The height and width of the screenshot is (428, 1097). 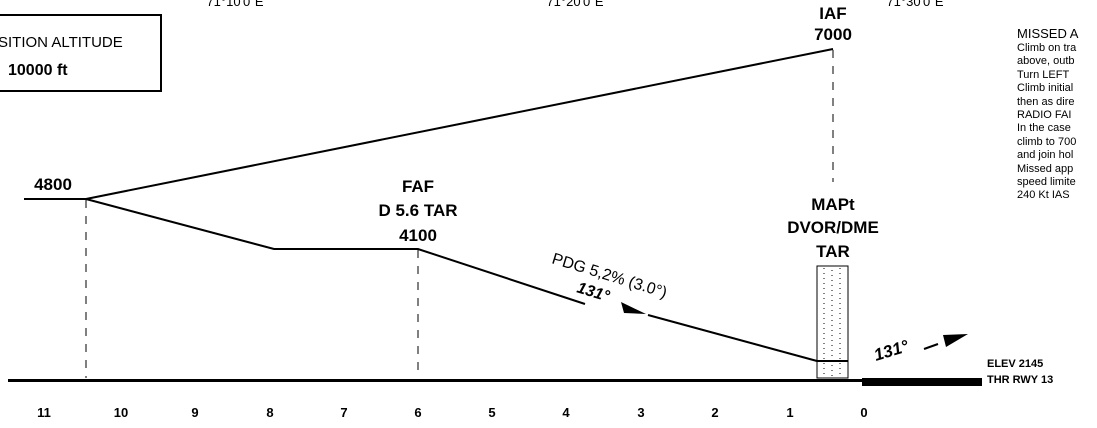 I want to click on missed-approach-line: speed limite, so click(x=1046, y=182).